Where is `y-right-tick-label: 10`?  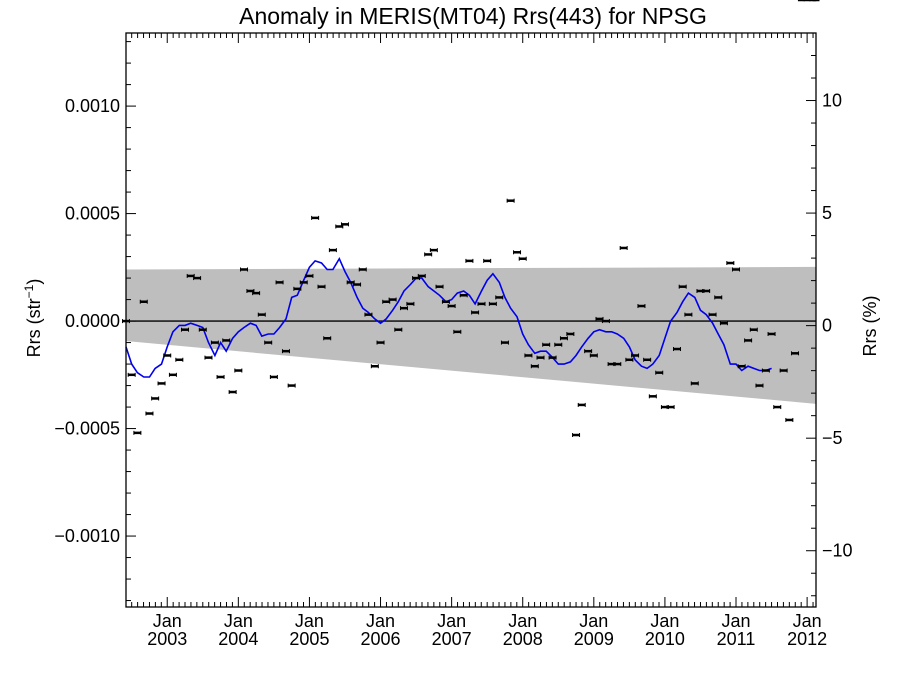
y-right-tick-label: 10 is located at coordinates (832, 101).